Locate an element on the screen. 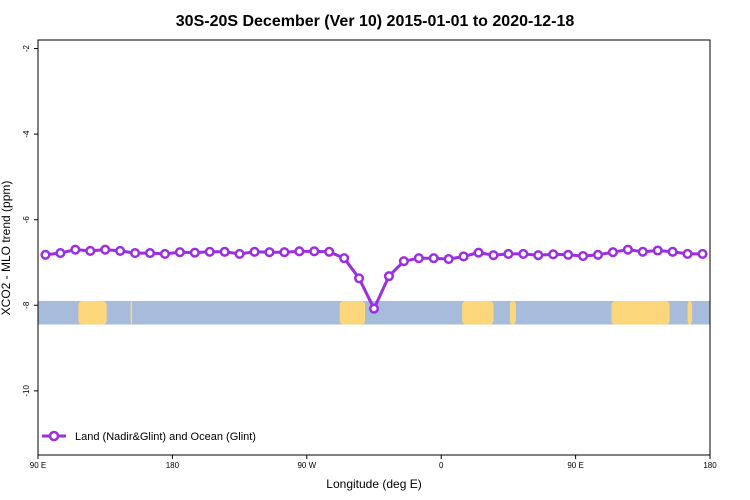 This screenshot has width=750, height=500. y-tick-label: -6 is located at coordinates (26, 220).